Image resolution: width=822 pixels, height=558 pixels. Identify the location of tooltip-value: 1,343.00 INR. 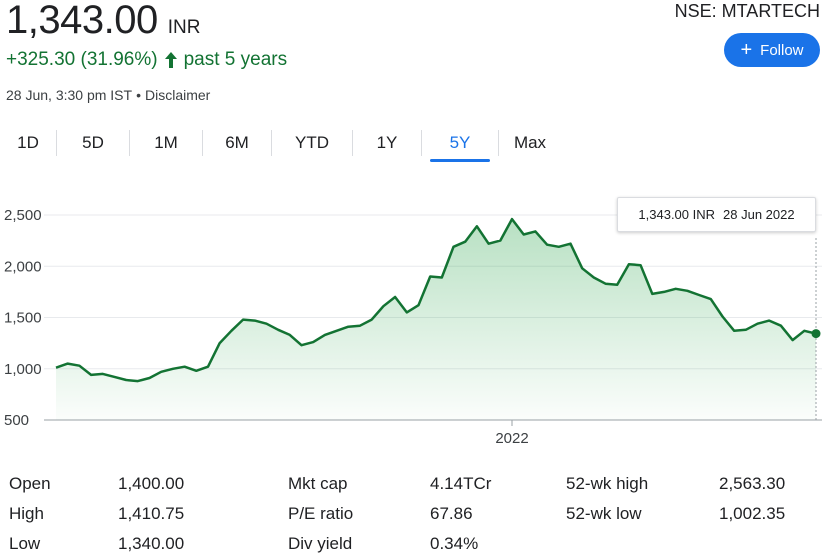
(677, 214).